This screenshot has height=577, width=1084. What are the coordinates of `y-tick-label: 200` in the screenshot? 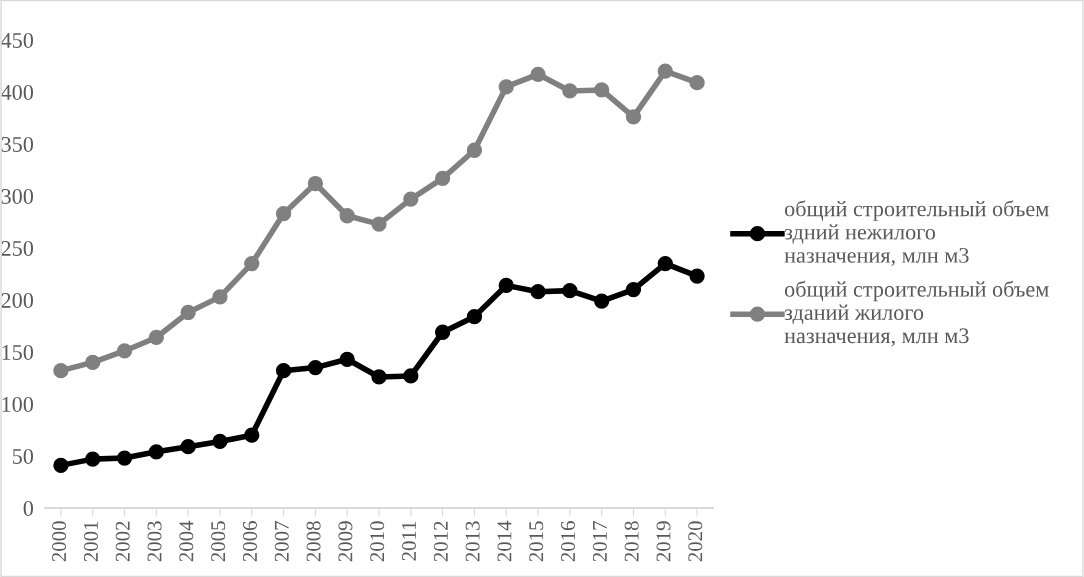 It's located at (17, 300).